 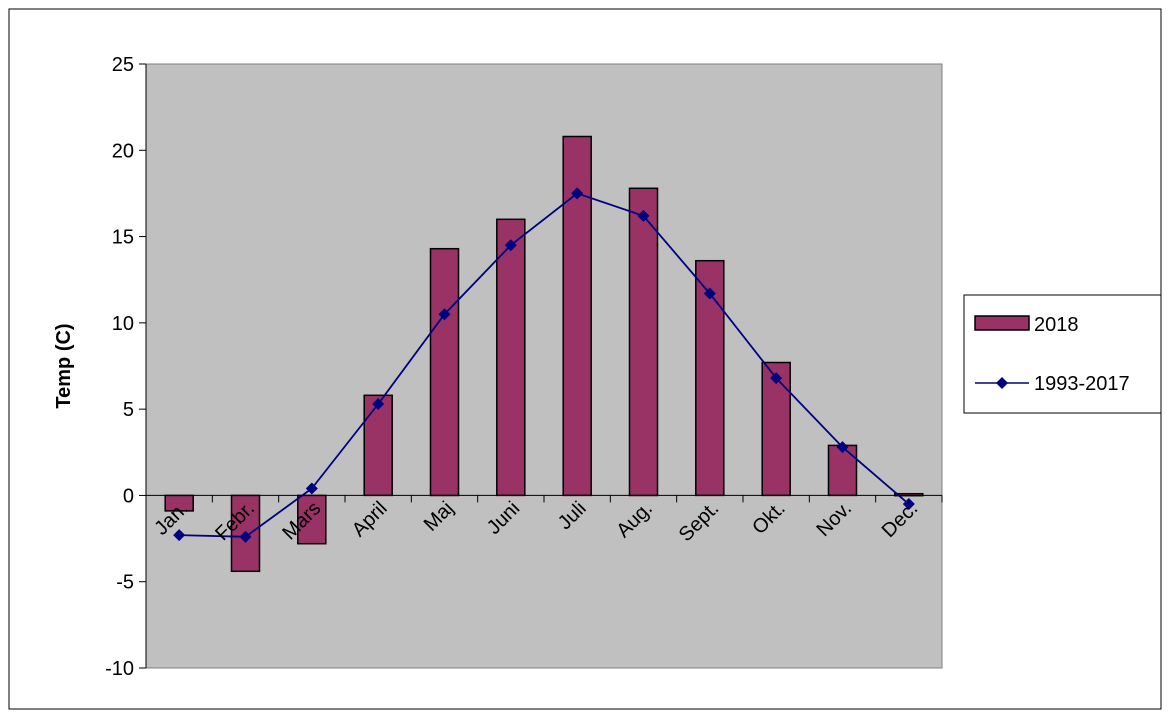 I want to click on y-tick-label: 5, so click(x=128, y=410).